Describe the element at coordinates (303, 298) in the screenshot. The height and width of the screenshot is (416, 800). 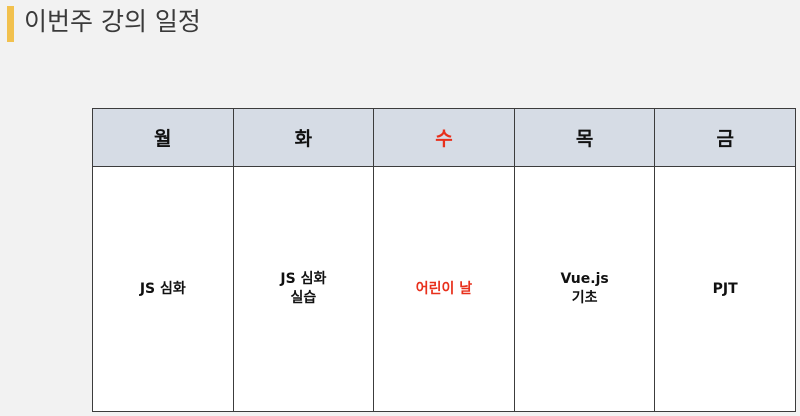
I see `lecture-text: 실습` at that location.